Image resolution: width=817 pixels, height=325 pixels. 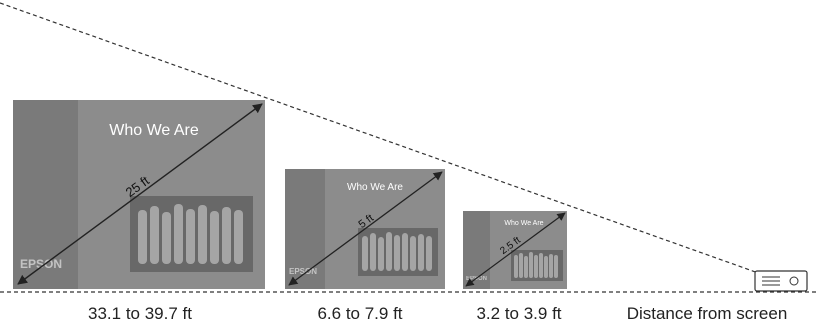 I want to click on projector-distance-caption: Distance from screen, so click(x=707, y=313).